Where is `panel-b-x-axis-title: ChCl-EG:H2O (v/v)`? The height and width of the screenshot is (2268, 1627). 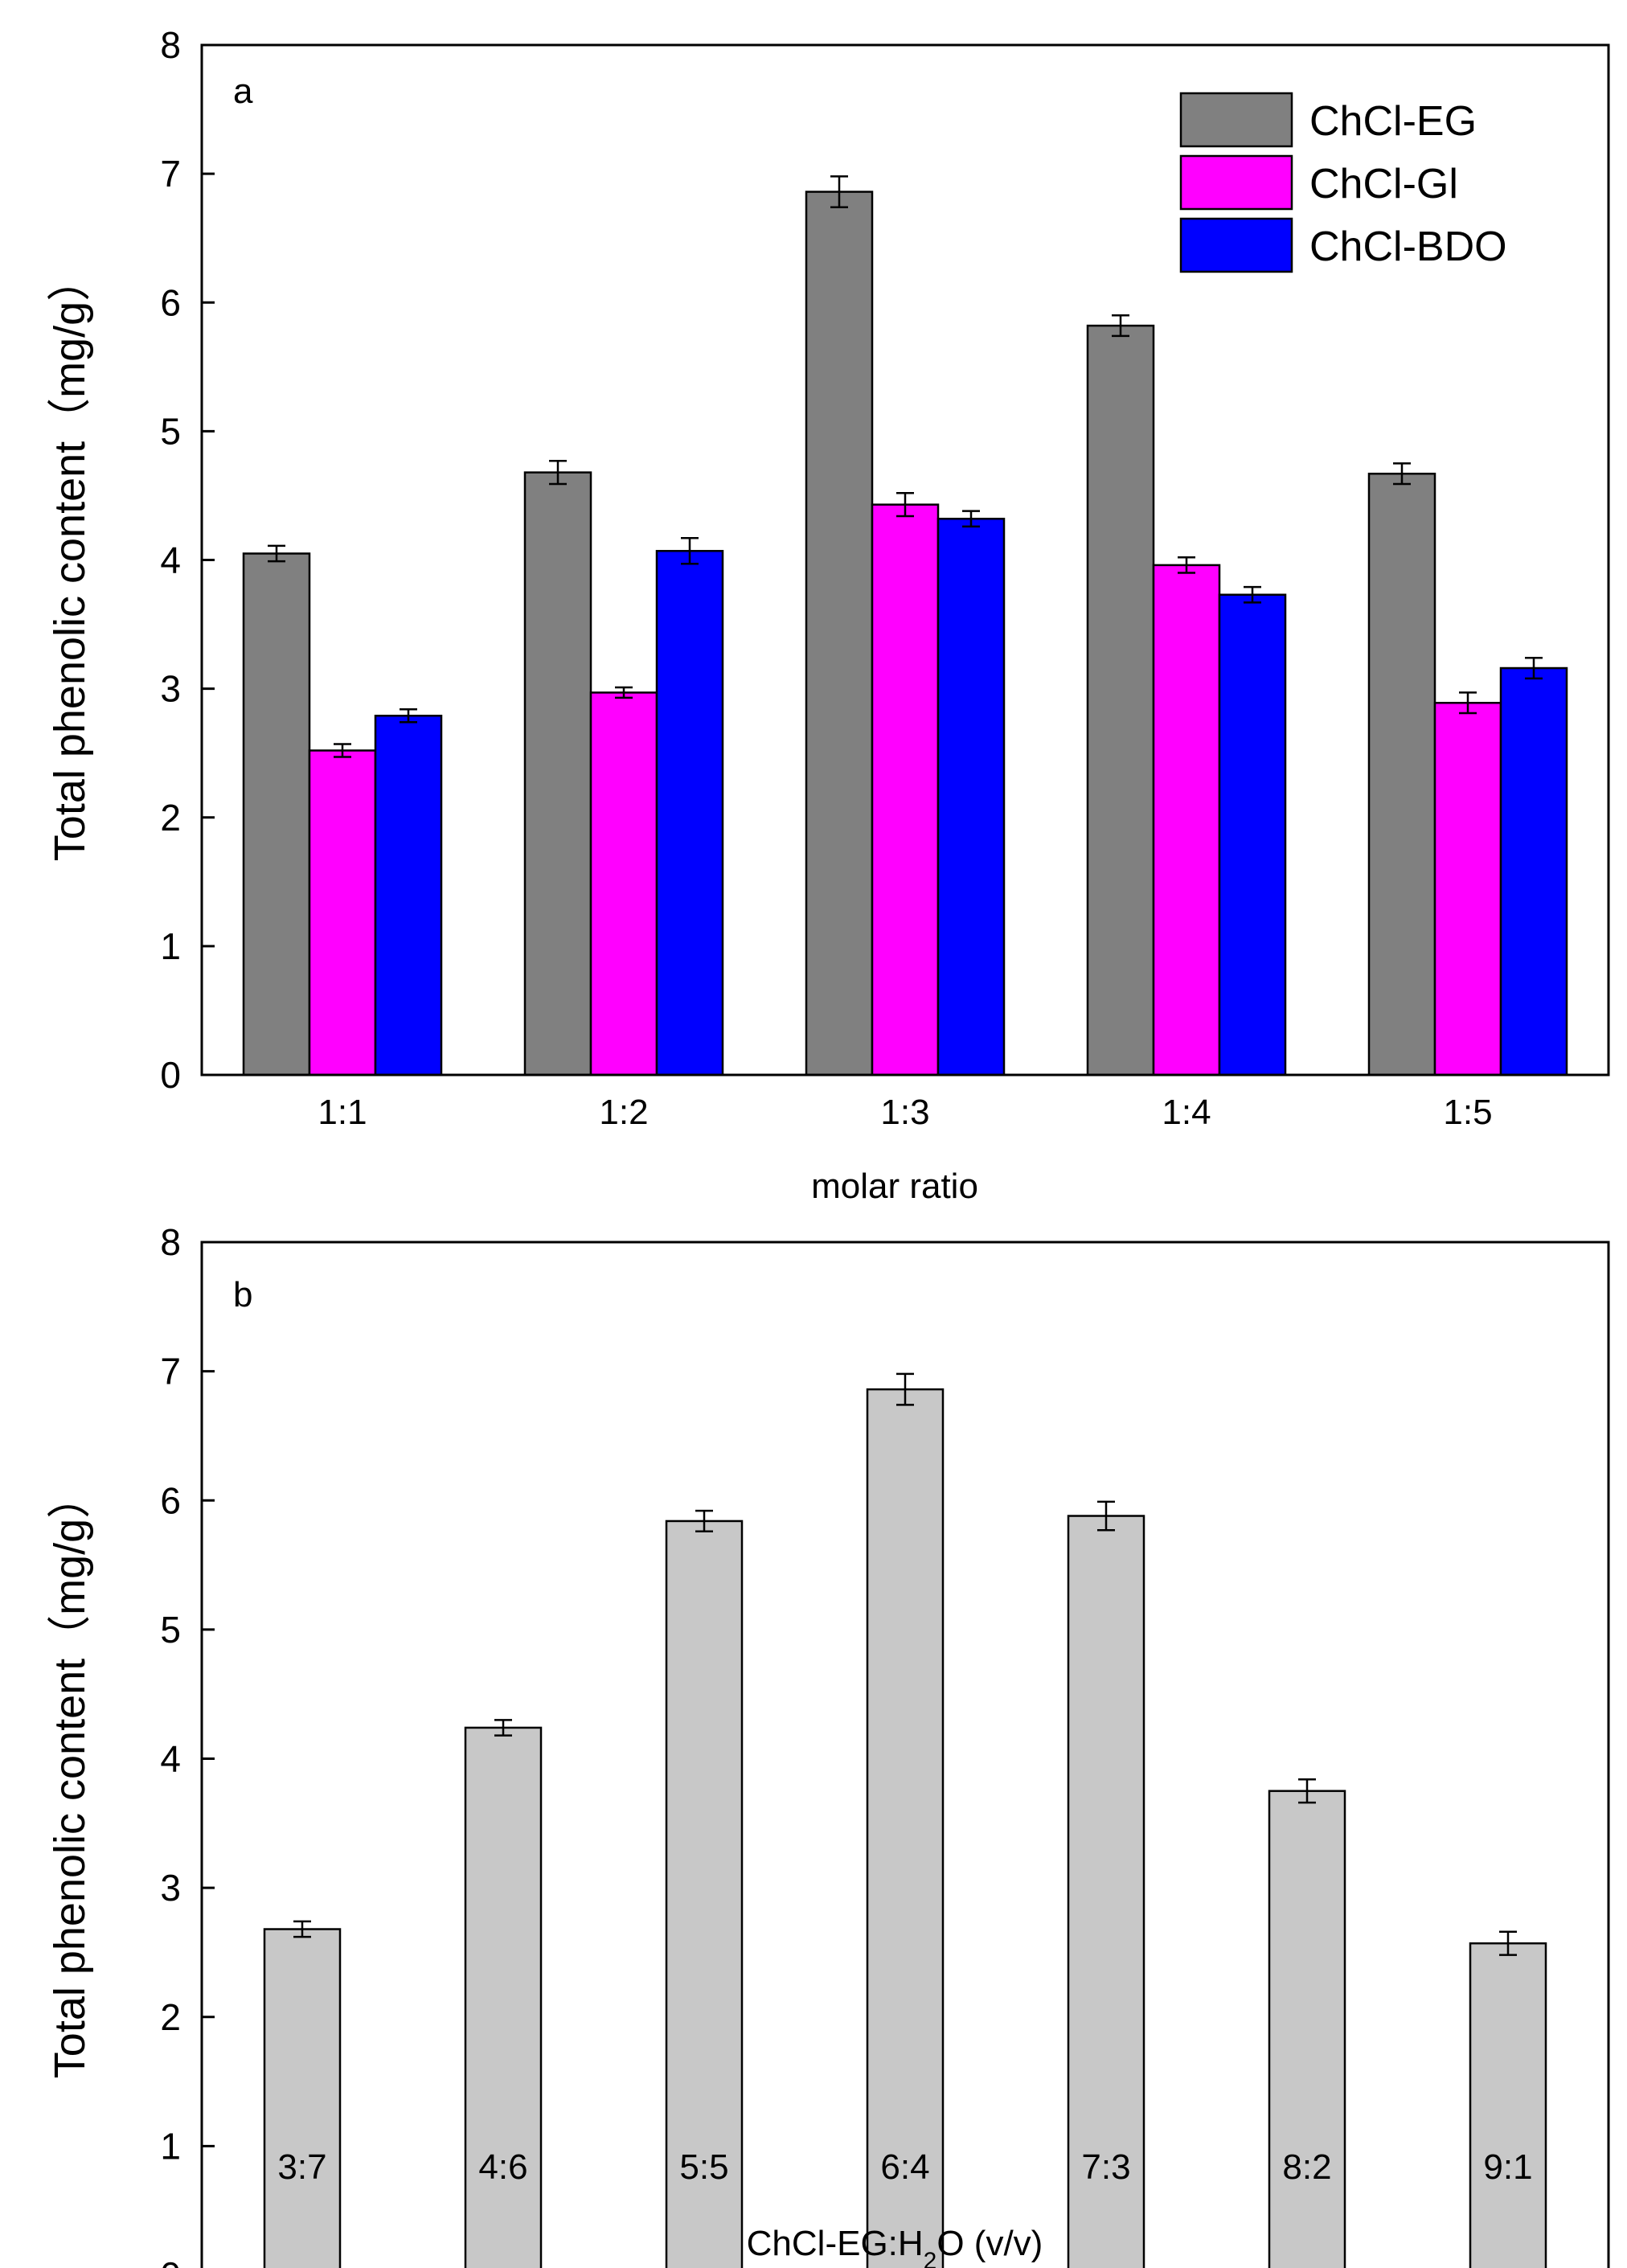 panel-b-x-axis-title: ChCl-EG:H2O (v/v) is located at coordinates (895, 2246).